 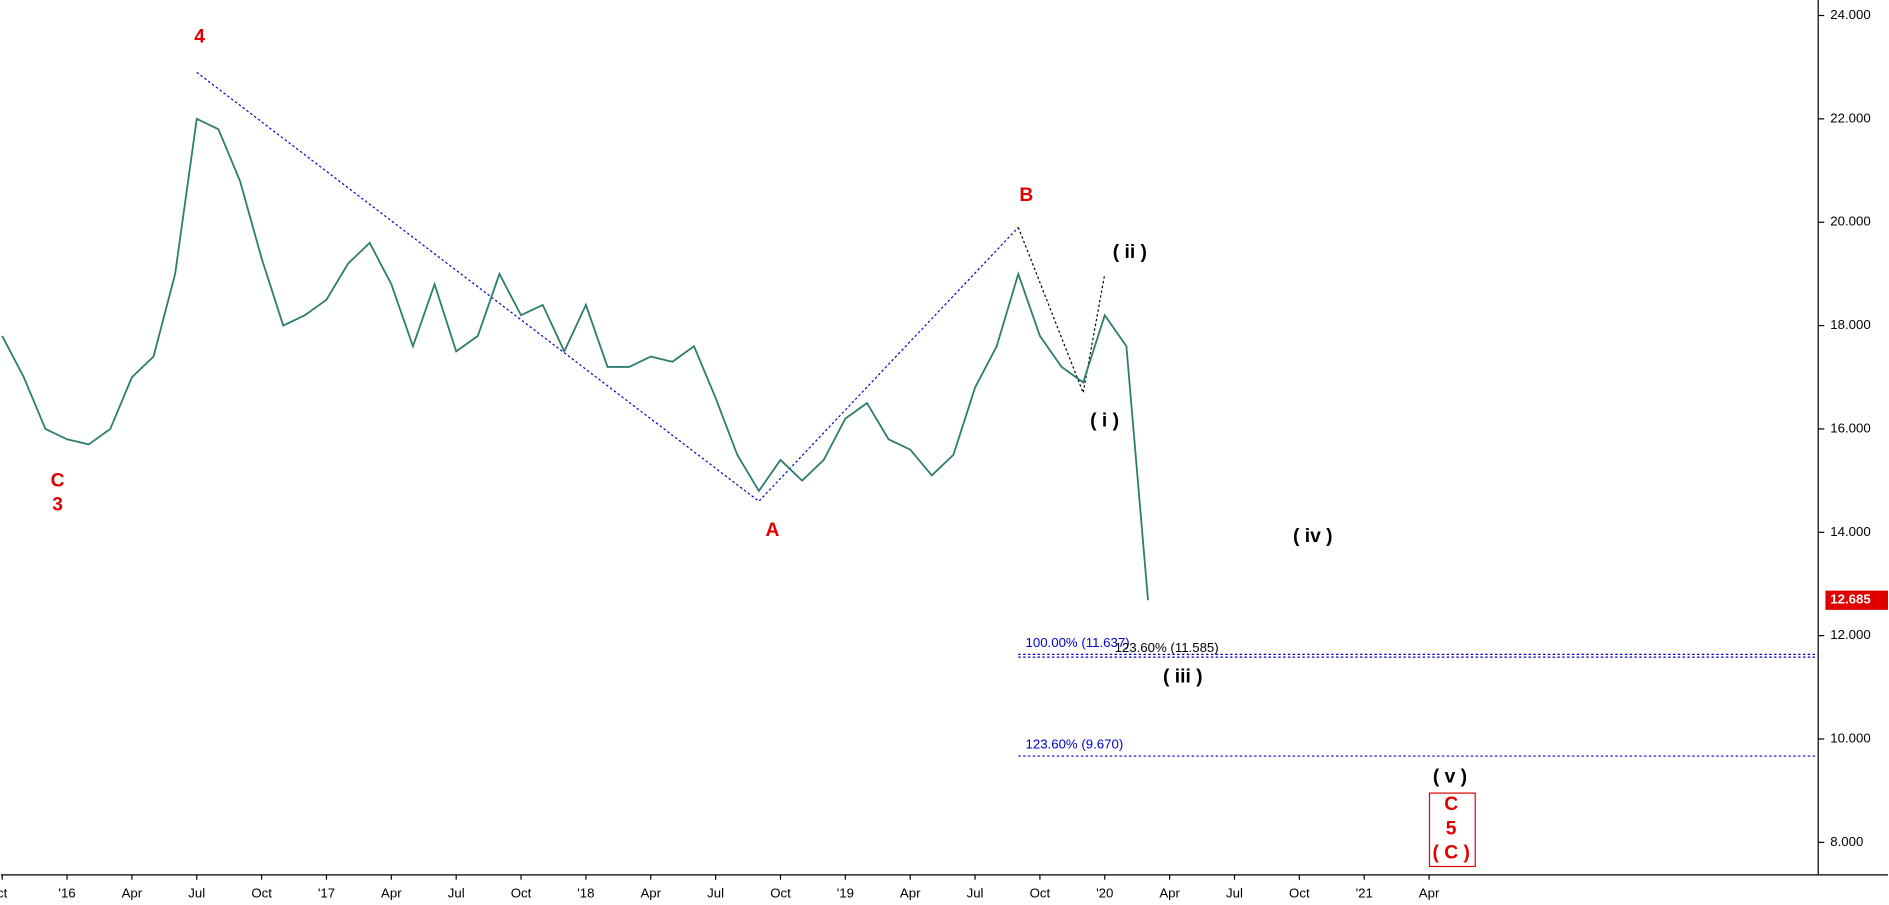 What do you see at coordinates (1850, 599) in the screenshot?
I see `last-price-label: 12.685` at bounding box center [1850, 599].